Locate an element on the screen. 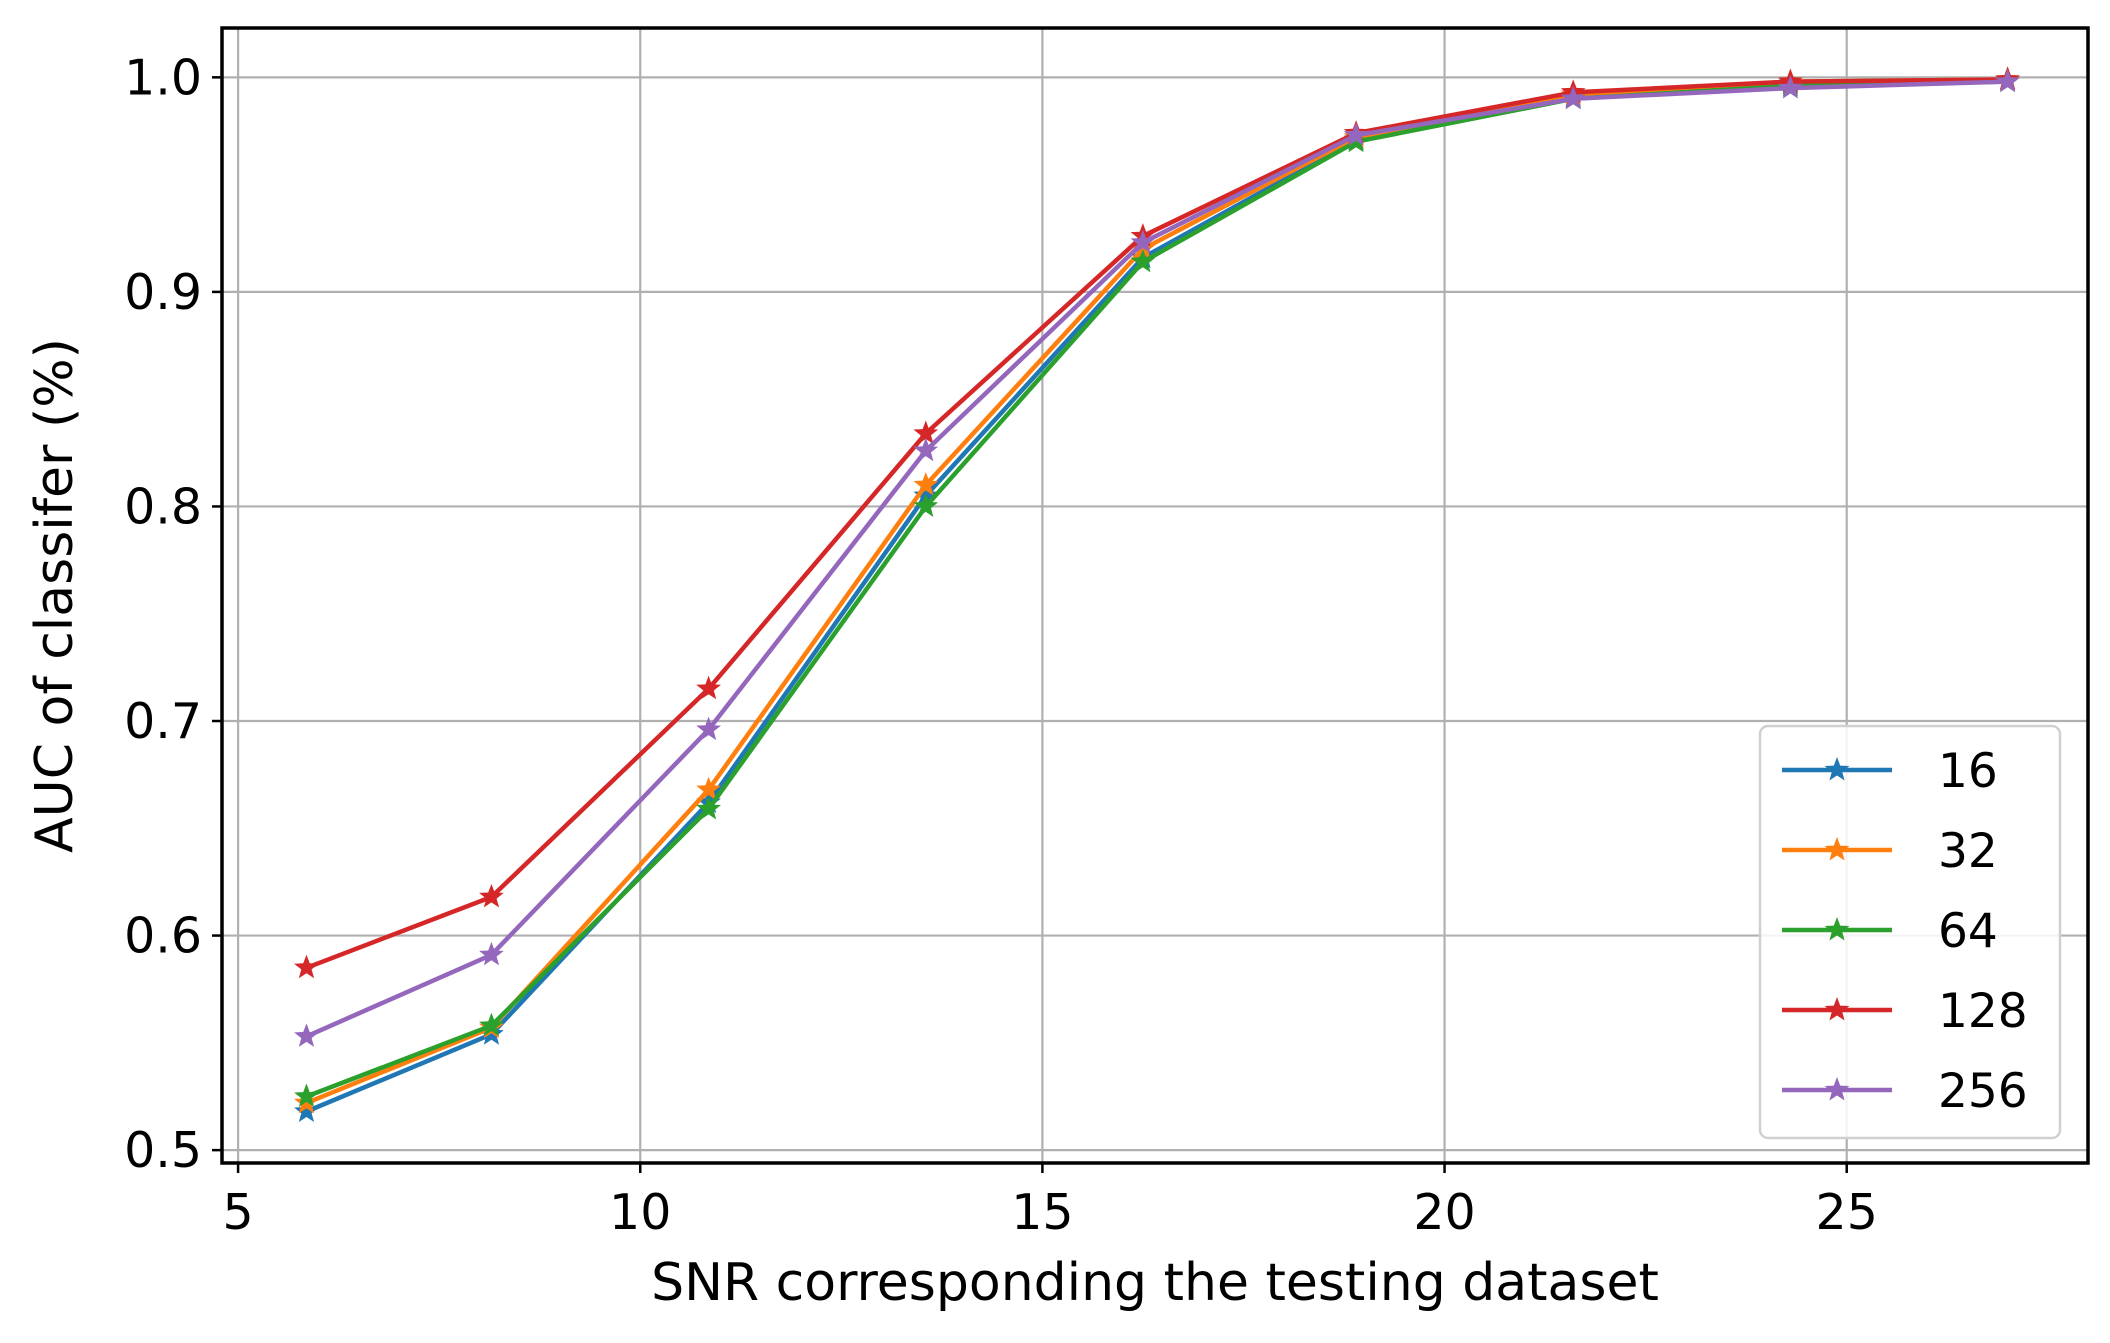 The width and height of the screenshot is (2110, 1343). y-tick-label: 0.6 is located at coordinates (163, 936).